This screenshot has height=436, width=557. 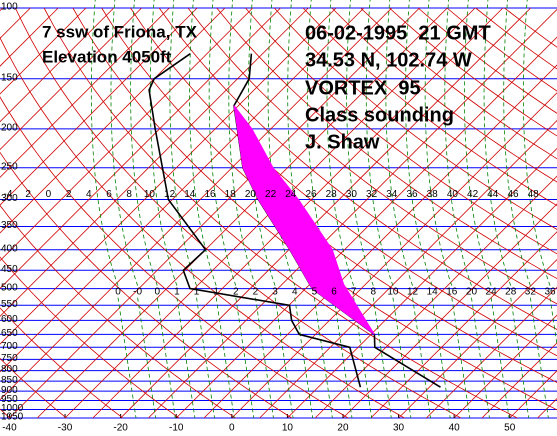 What do you see at coordinates (9, 428) in the screenshot?
I see `temperature-label: -40` at bounding box center [9, 428].